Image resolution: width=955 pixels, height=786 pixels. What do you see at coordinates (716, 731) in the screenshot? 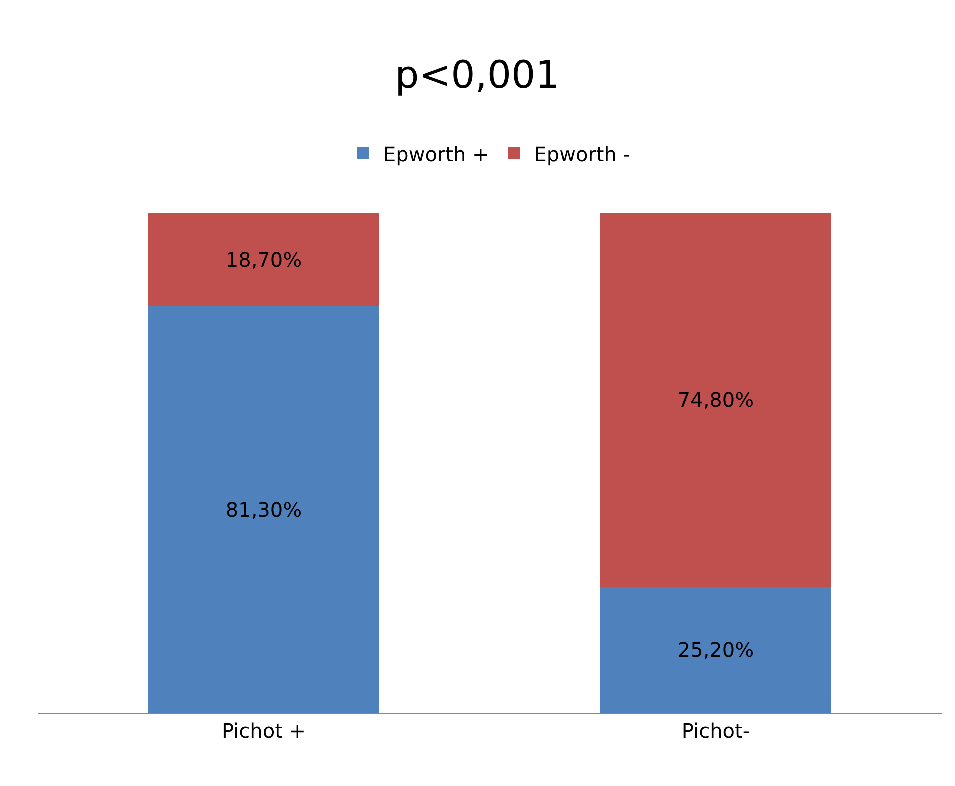
I see `x-tick-label: Pichot-` at bounding box center [716, 731].